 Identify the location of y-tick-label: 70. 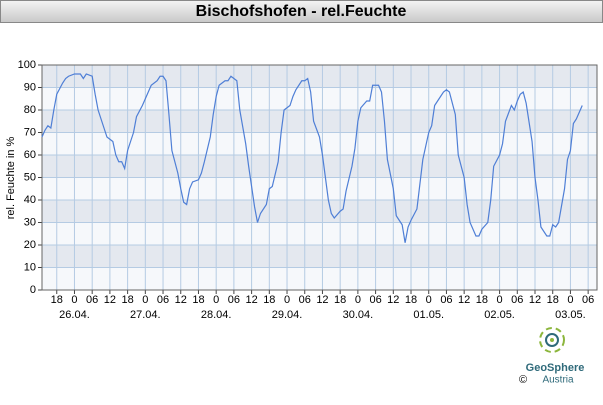
(30, 132).